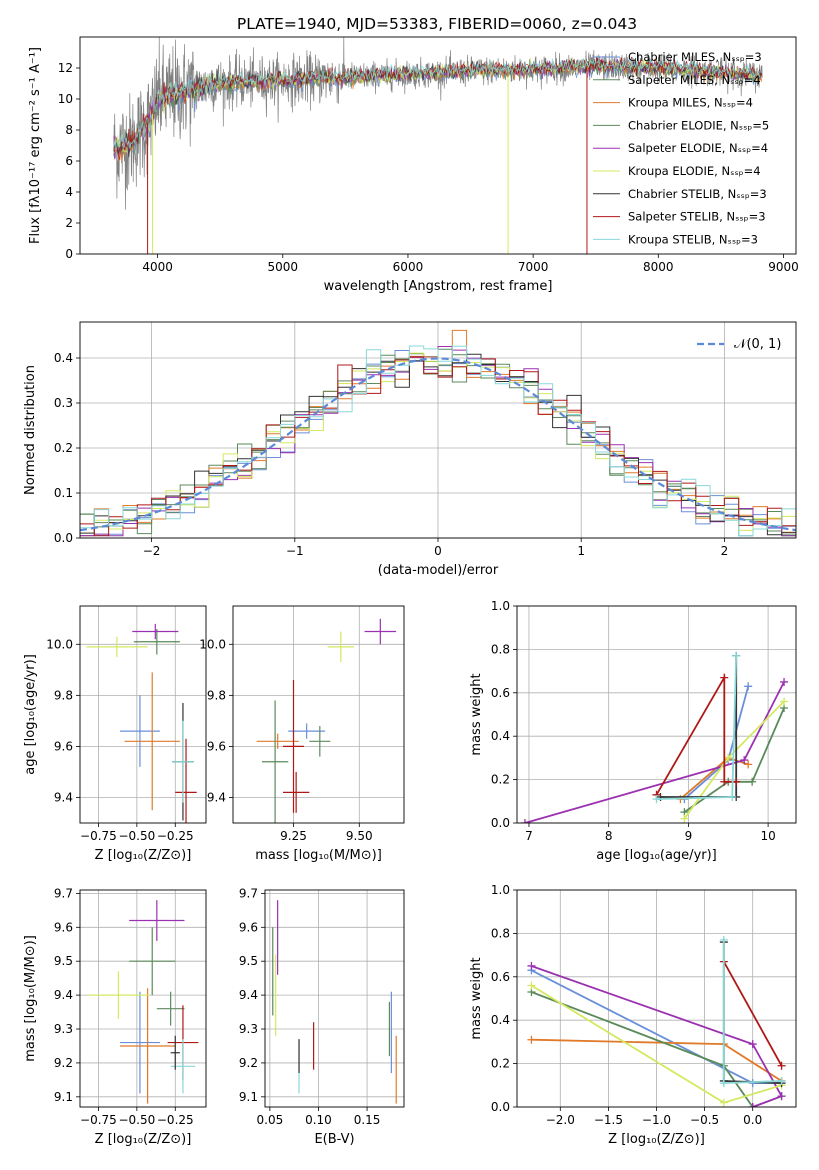 The height and width of the screenshot is (1170, 819). Describe the element at coordinates (438, 551) in the screenshot. I see `x-tick-label: 0` at that location.